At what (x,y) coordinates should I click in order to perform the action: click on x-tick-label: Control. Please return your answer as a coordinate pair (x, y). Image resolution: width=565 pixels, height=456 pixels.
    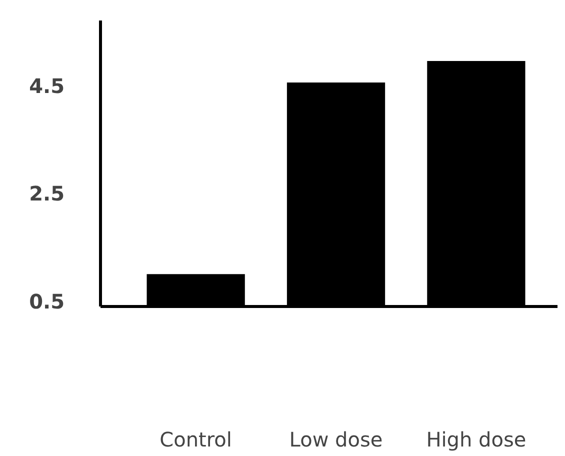
    Looking at the image, I should click on (196, 440).